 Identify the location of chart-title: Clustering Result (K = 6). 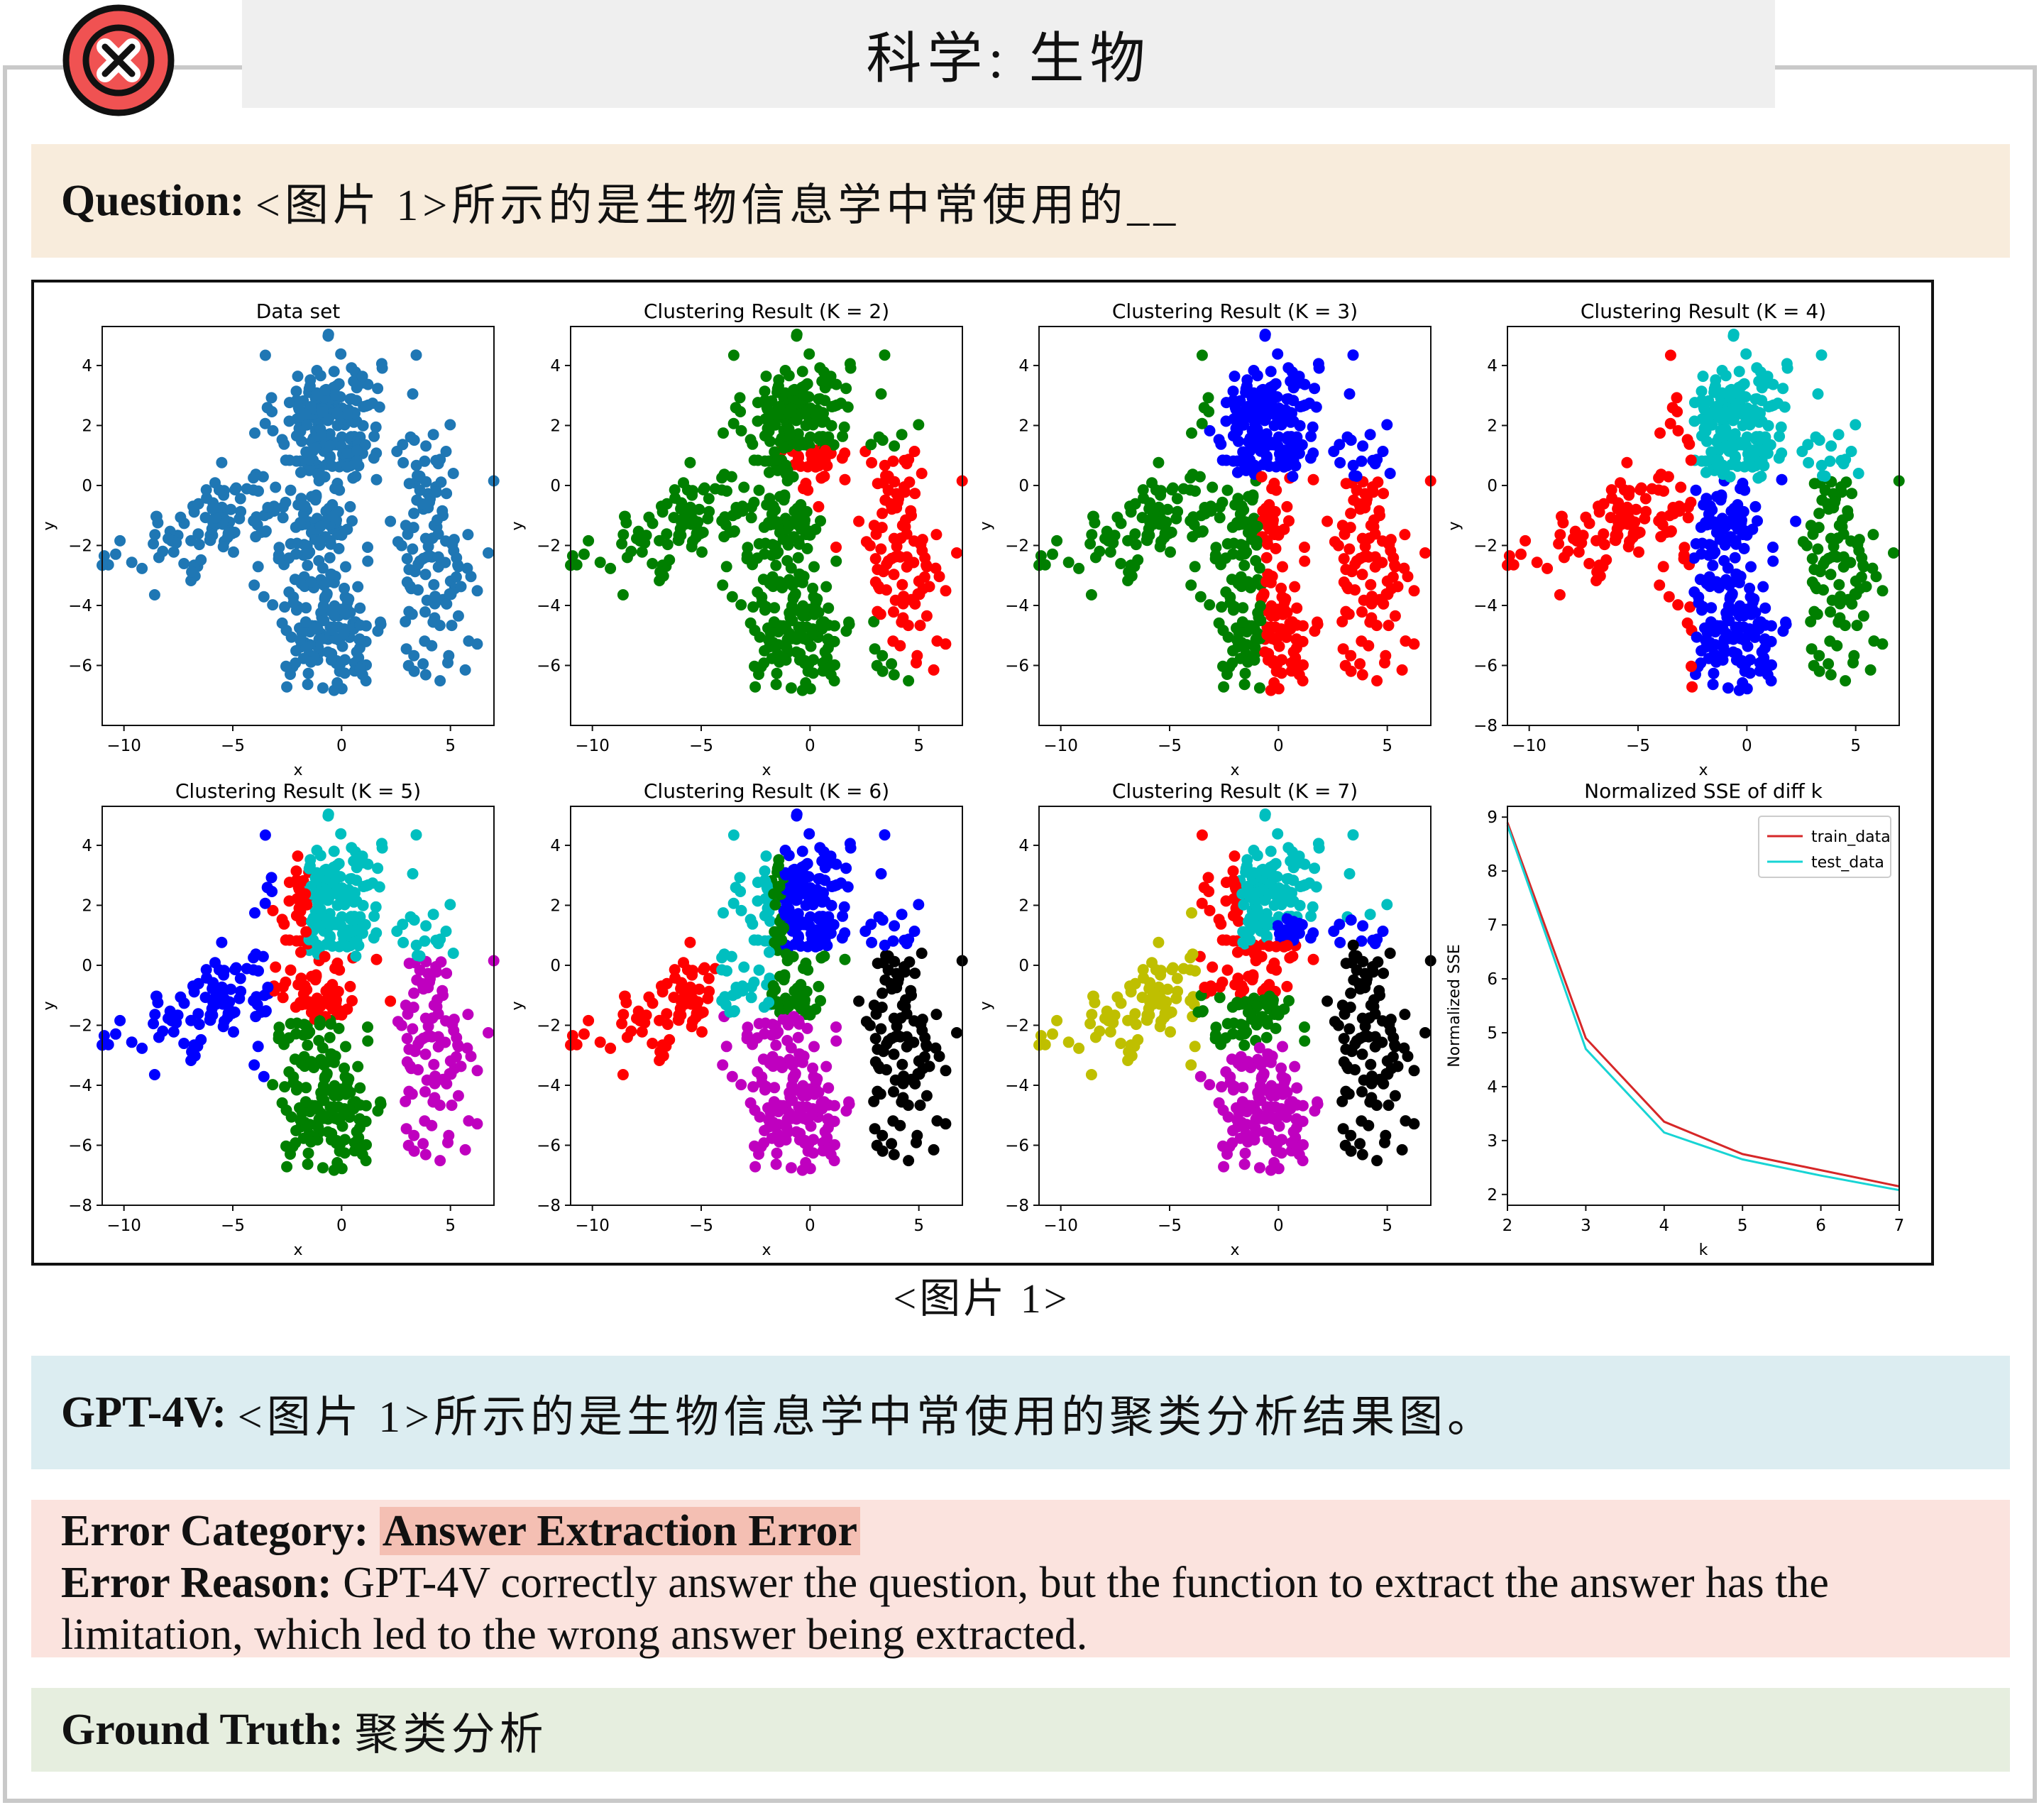
(766, 791).